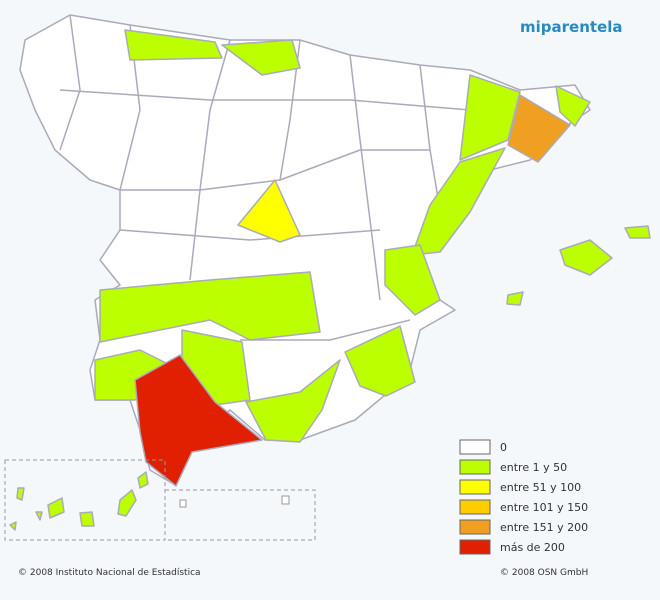  Describe the element at coordinates (571, 27) in the screenshot. I see `logo: miparentela` at that location.